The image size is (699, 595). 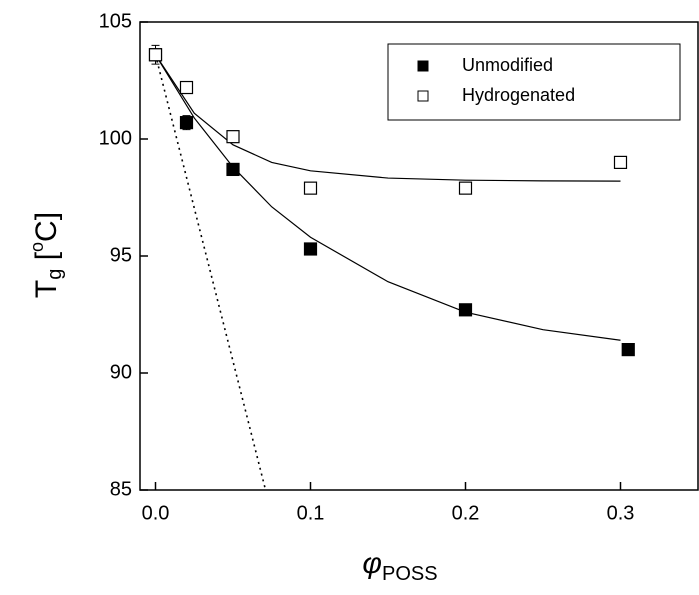 I want to click on y-label-sup: o, so click(x=37, y=247).